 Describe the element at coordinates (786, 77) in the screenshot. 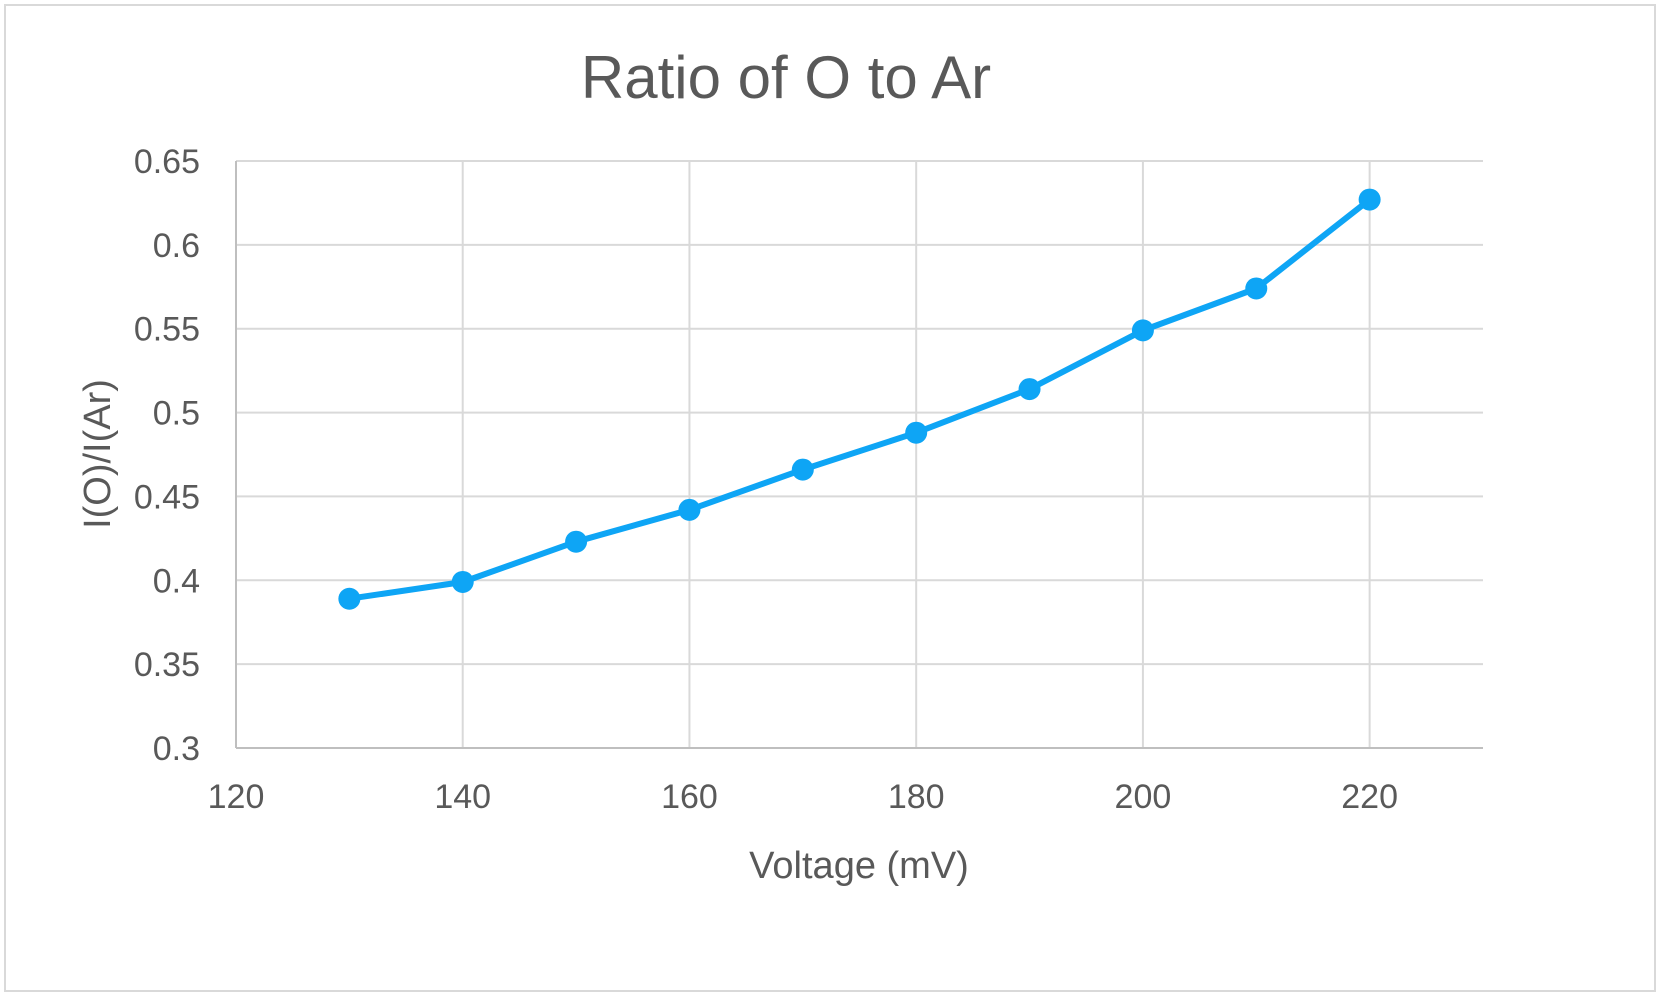

I see `chart-title: Ratio of O to Ar` at that location.